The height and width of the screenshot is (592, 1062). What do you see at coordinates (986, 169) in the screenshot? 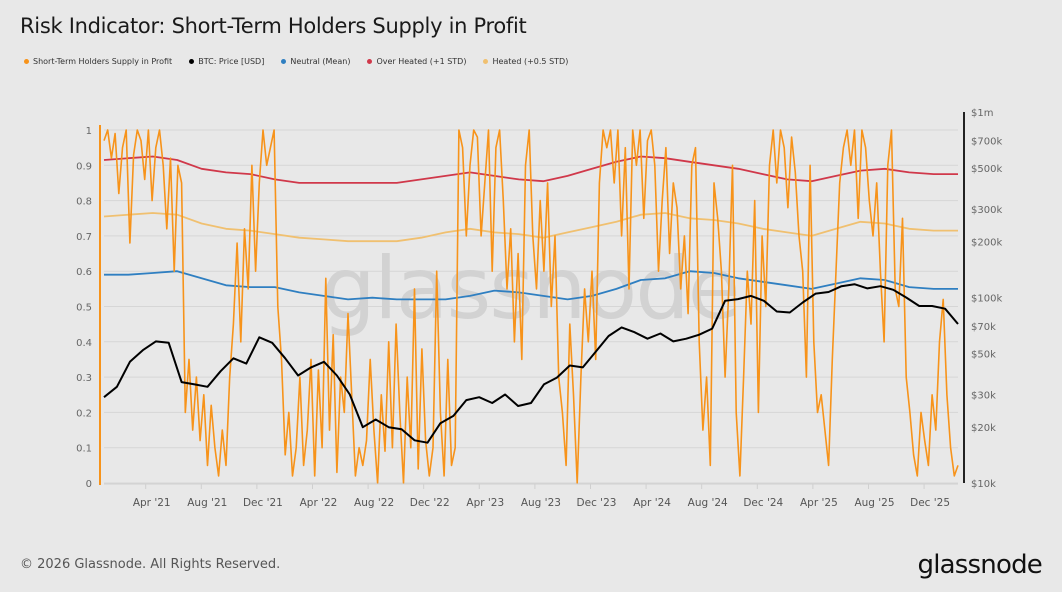
I see `y-right-tick-label: $500k` at bounding box center [986, 169].